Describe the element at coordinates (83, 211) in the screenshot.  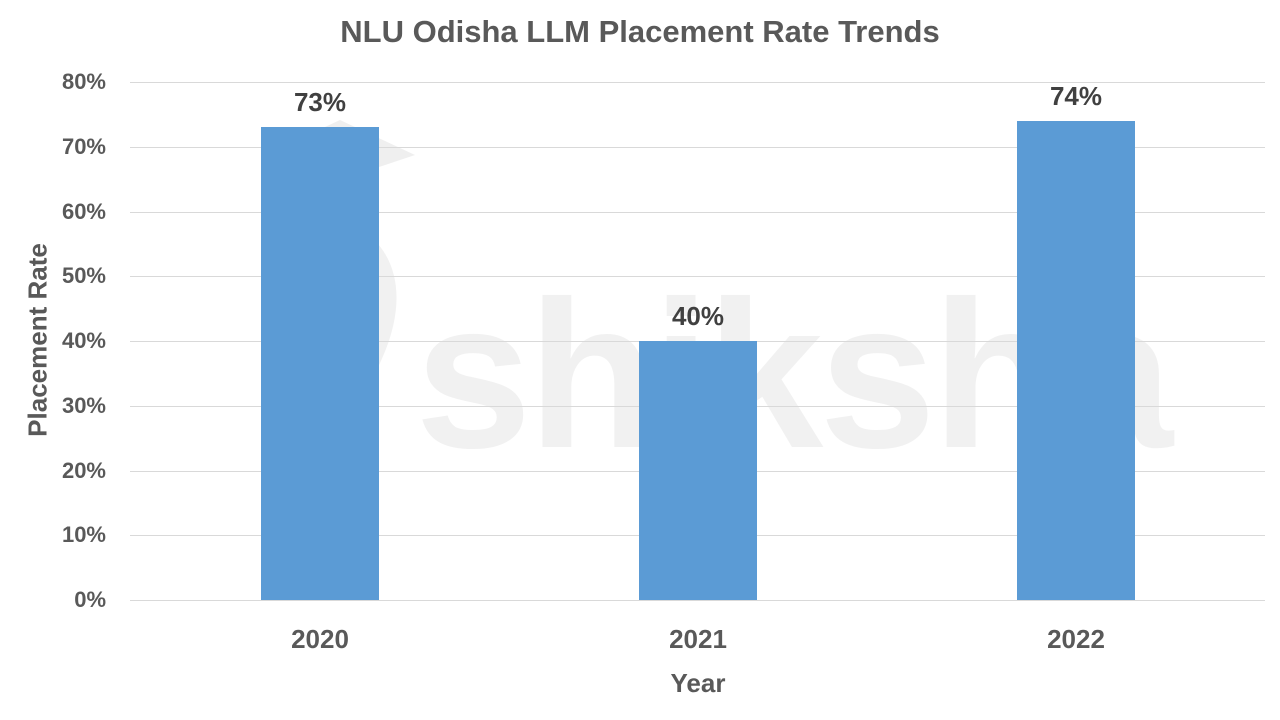
I see `y-tick-label: 60%` at that location.